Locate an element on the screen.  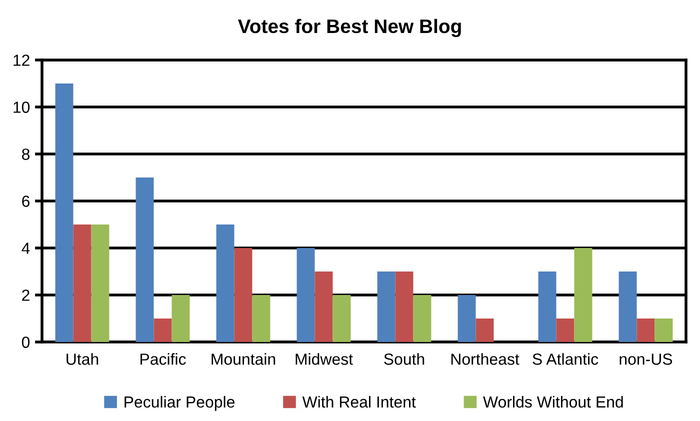
x-tick-label: Mountain is located at coordinates (244, 359).